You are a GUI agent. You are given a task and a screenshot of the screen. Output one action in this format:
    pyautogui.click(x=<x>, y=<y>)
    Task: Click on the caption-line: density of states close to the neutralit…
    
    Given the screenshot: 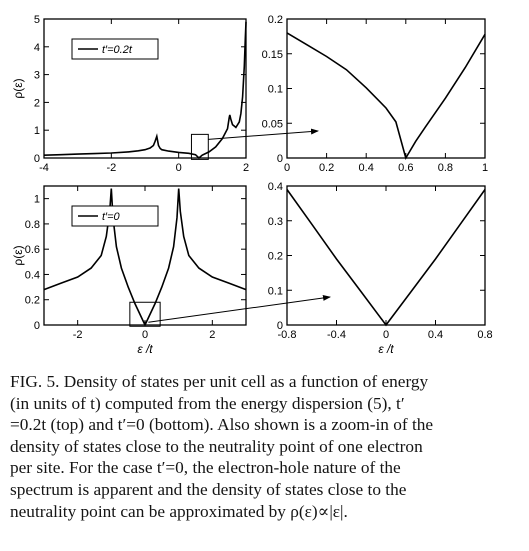 What is the action you would take?
    pyautogui.click(x=216, y=446)
    